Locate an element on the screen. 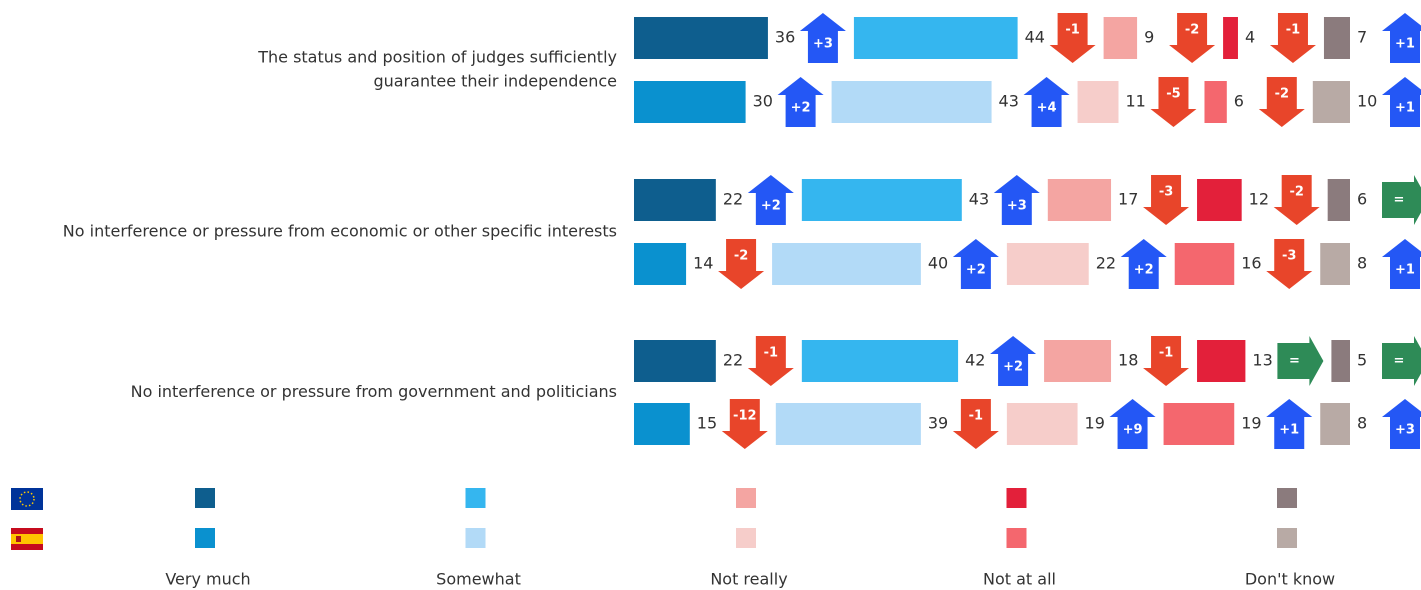  value-label: 16 is located at coordinates (1251, 263).